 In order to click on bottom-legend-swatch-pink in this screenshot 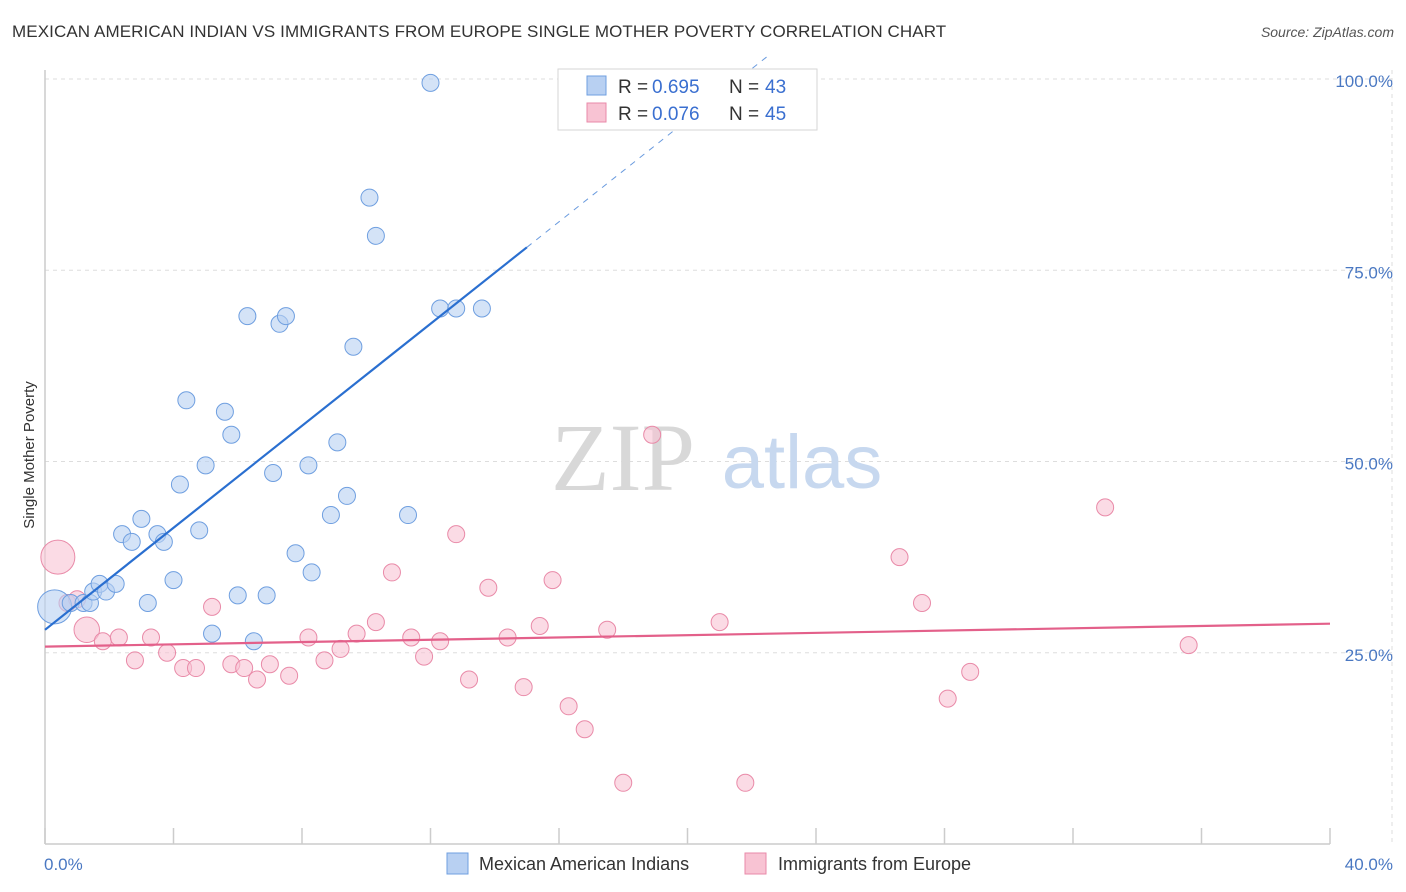, I will do `click(755, 863)`.